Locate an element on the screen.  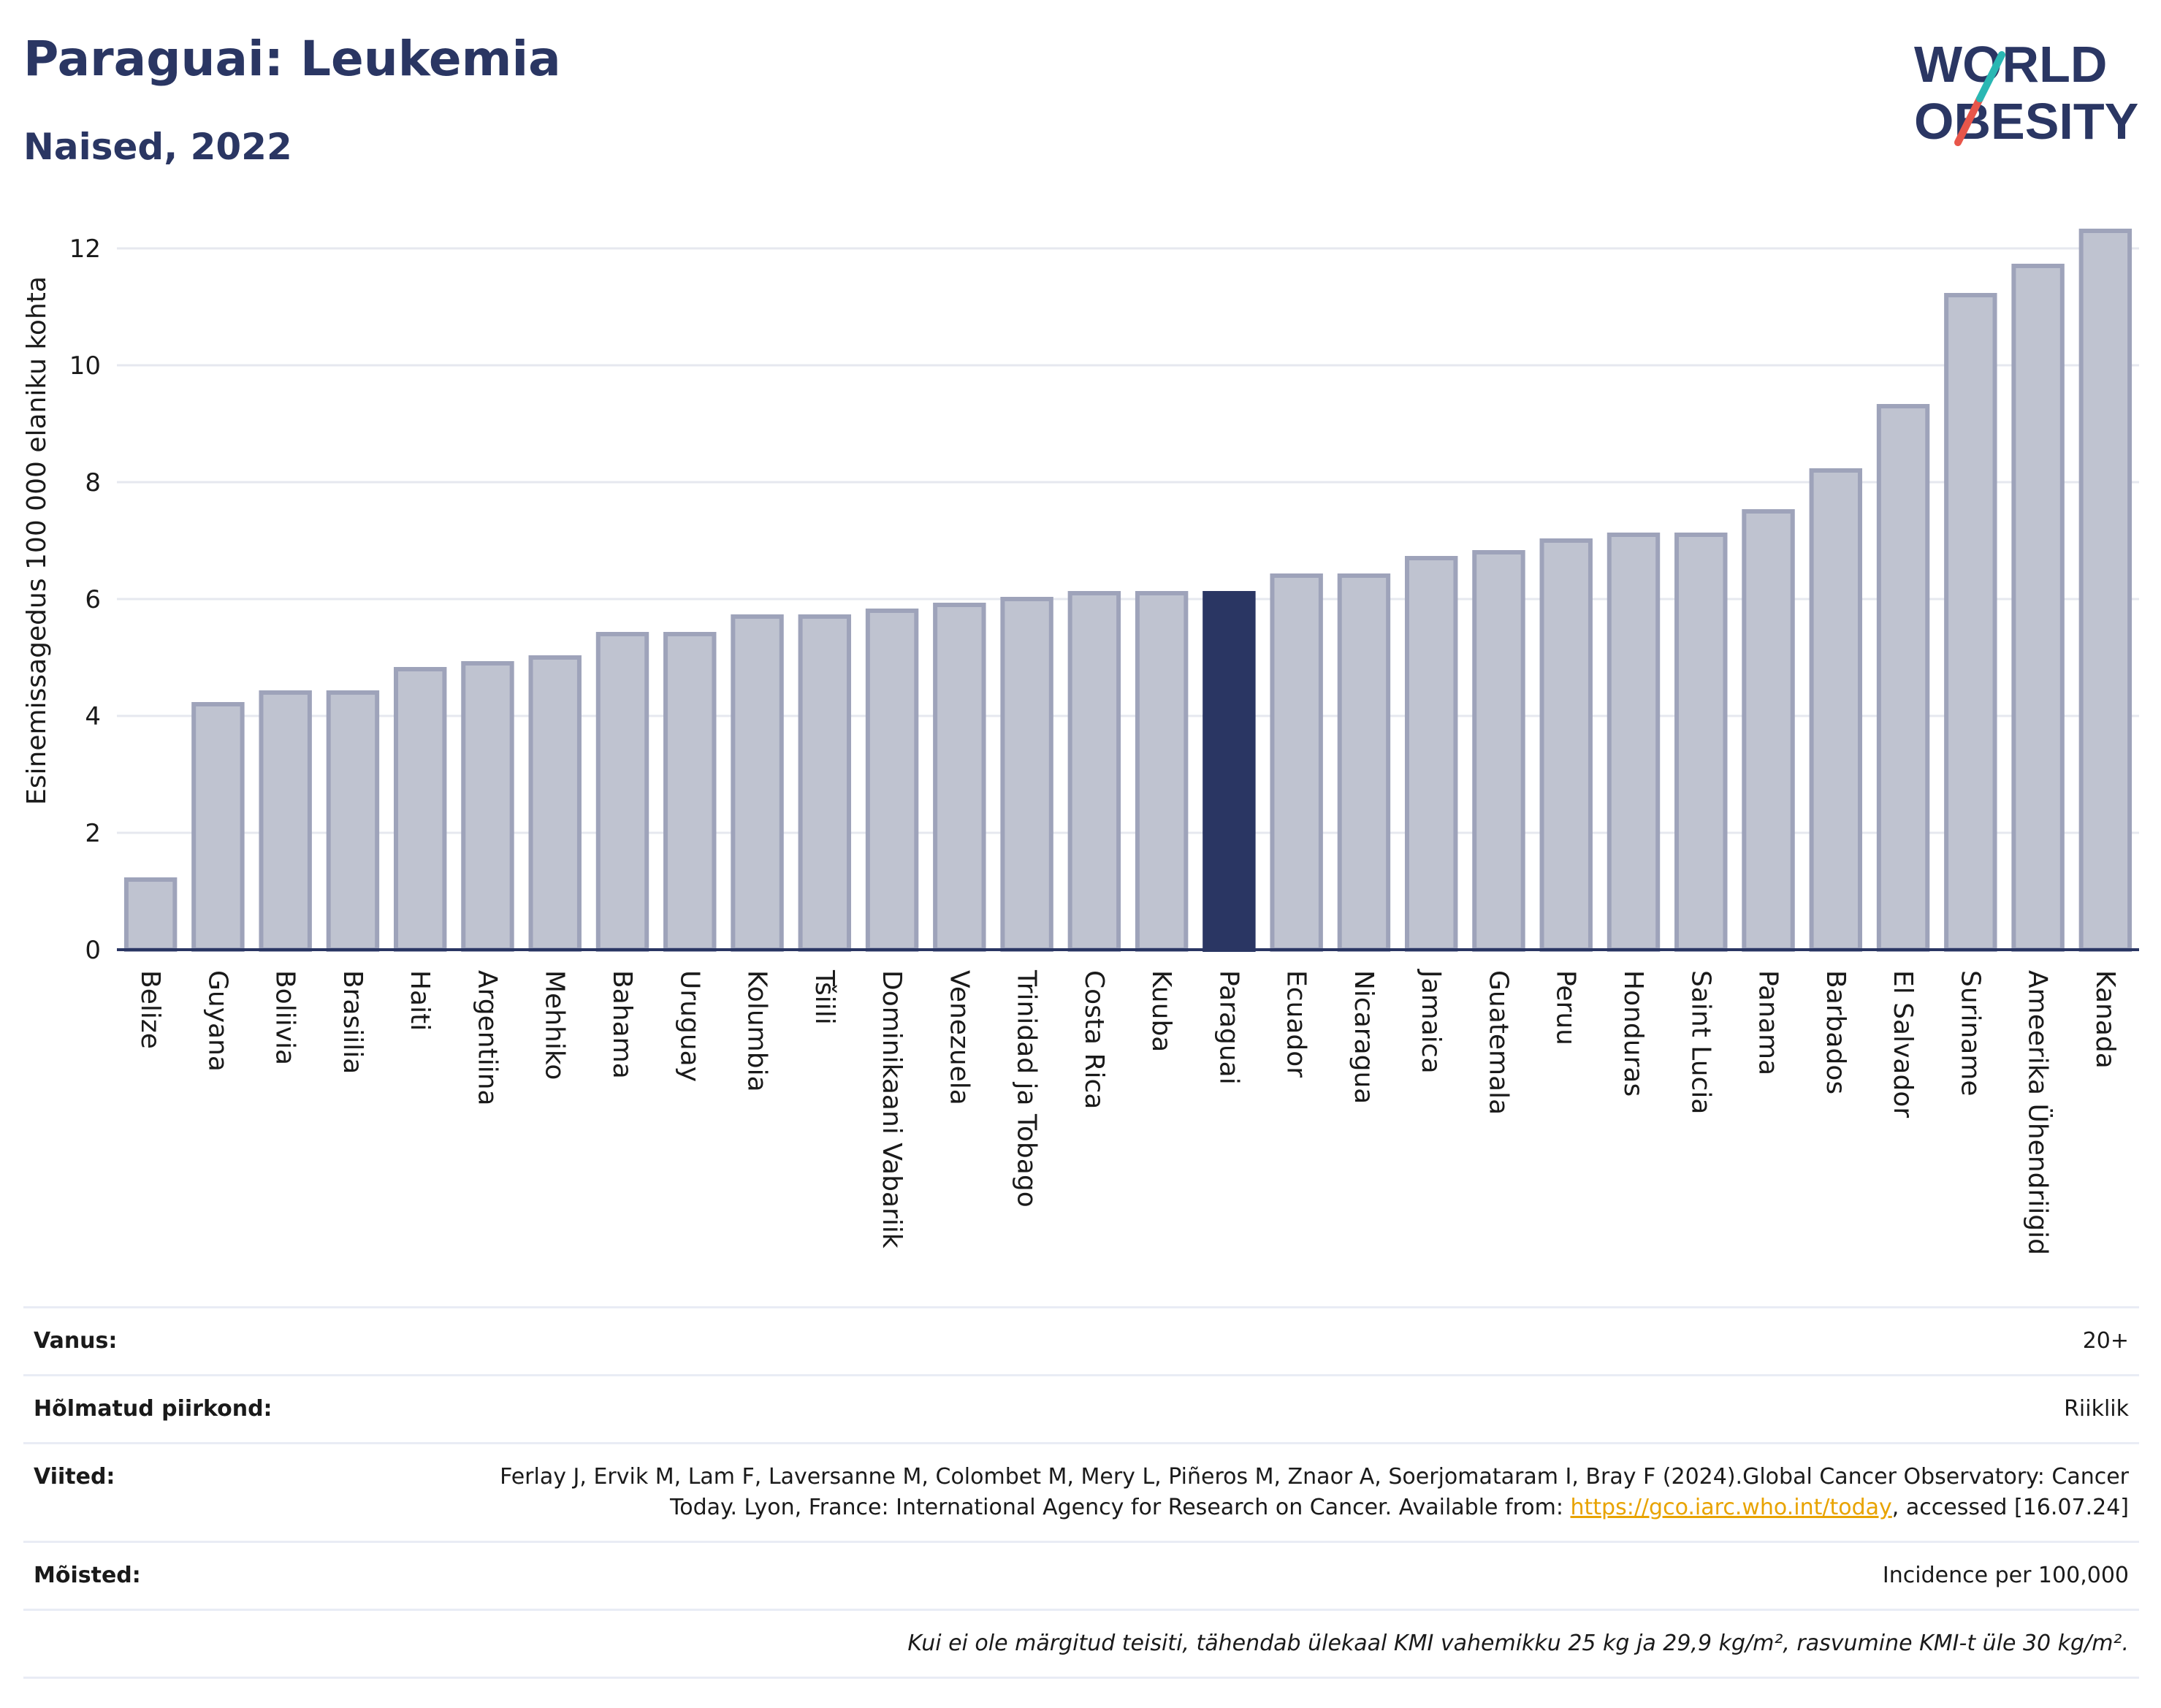
x-tick-label: Guatemala is located at coordinates (1498, 1042).